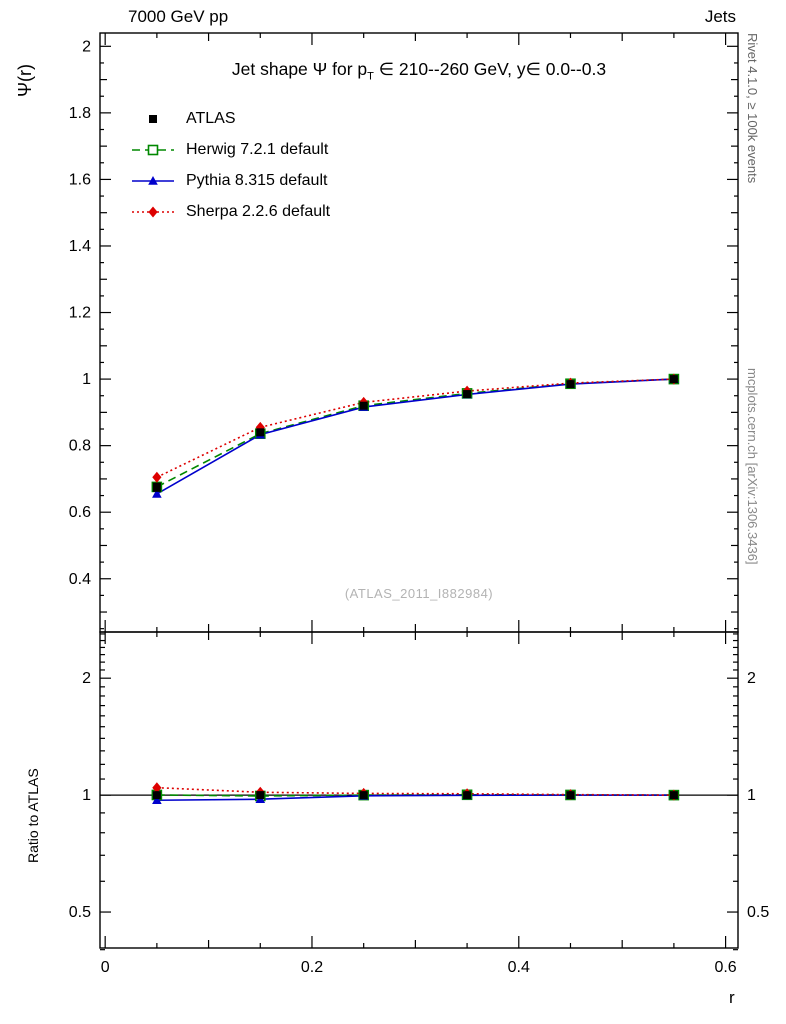  I want to click on ratio-markers-sherpa, so click(415, 791).